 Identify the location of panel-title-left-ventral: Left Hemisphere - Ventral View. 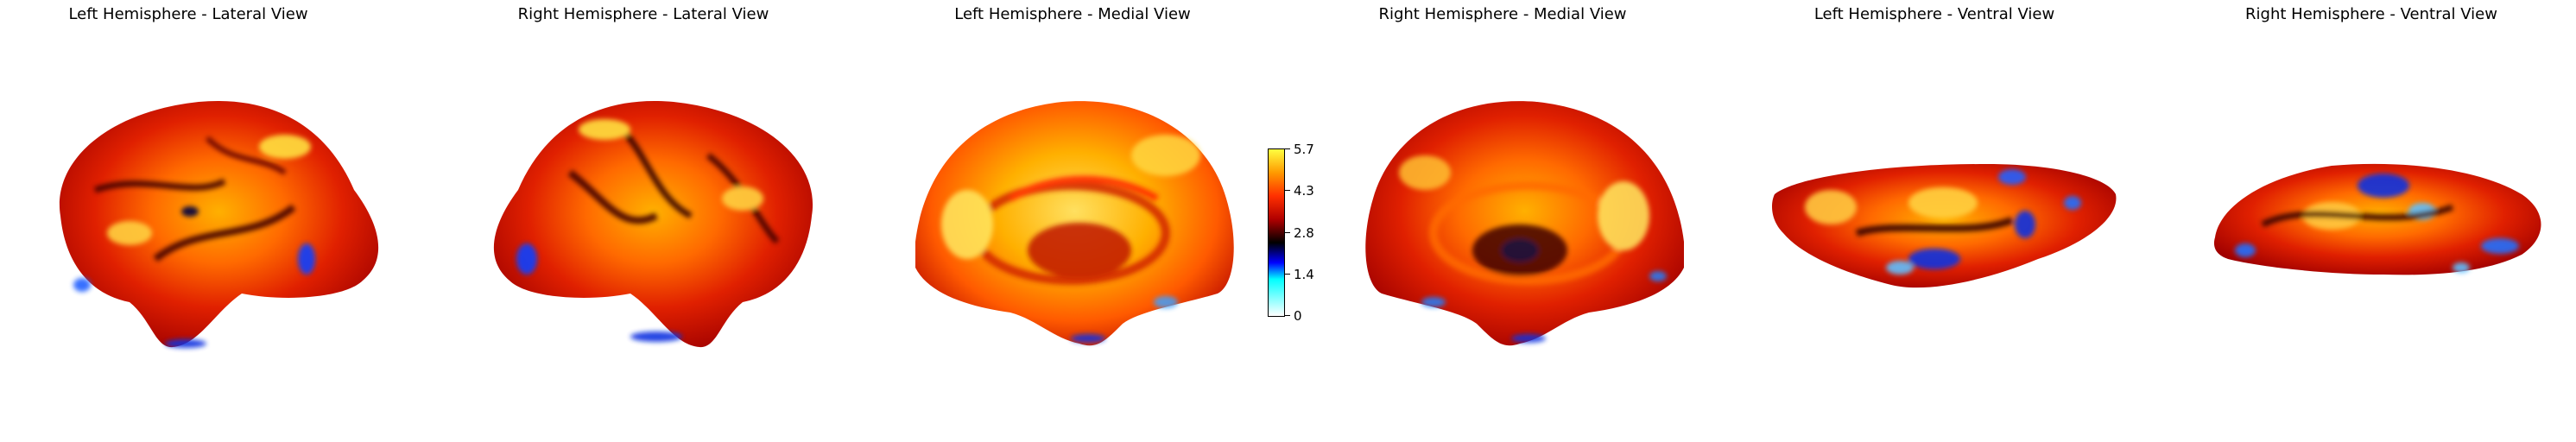
(1934, 14).